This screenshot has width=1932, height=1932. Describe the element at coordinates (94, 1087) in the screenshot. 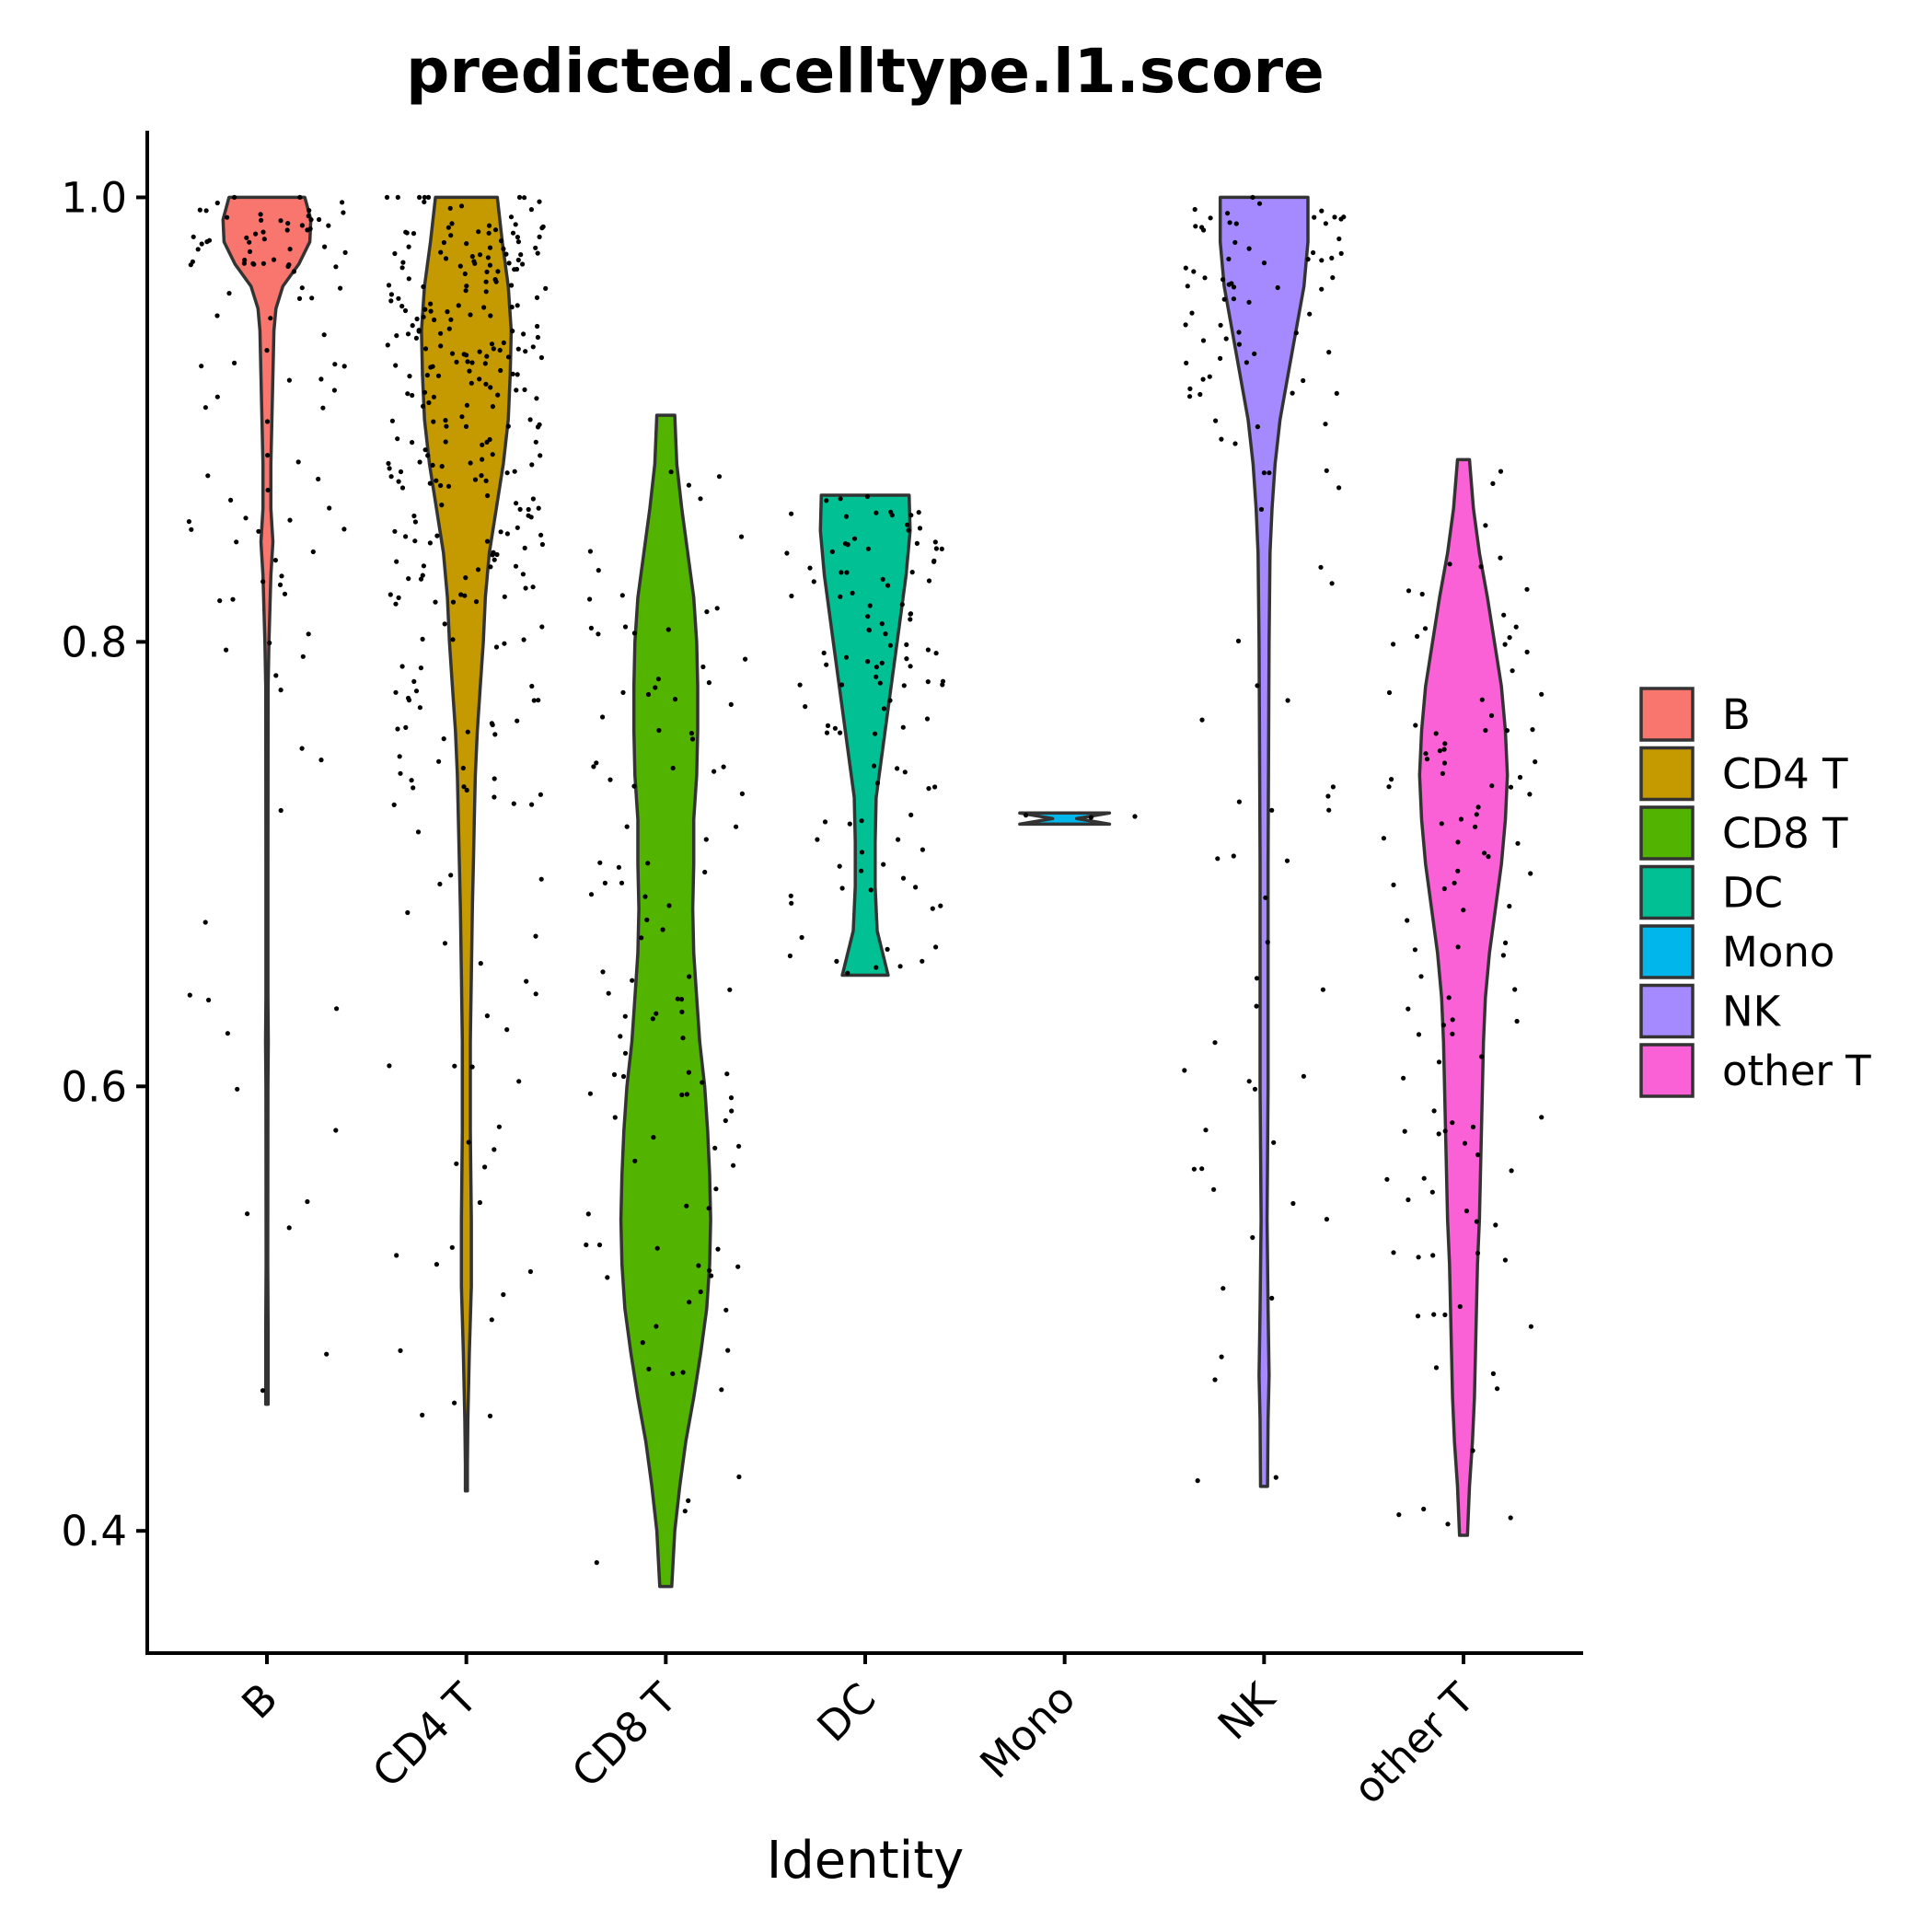

I see `y-tick-label: 0.6` at that location.